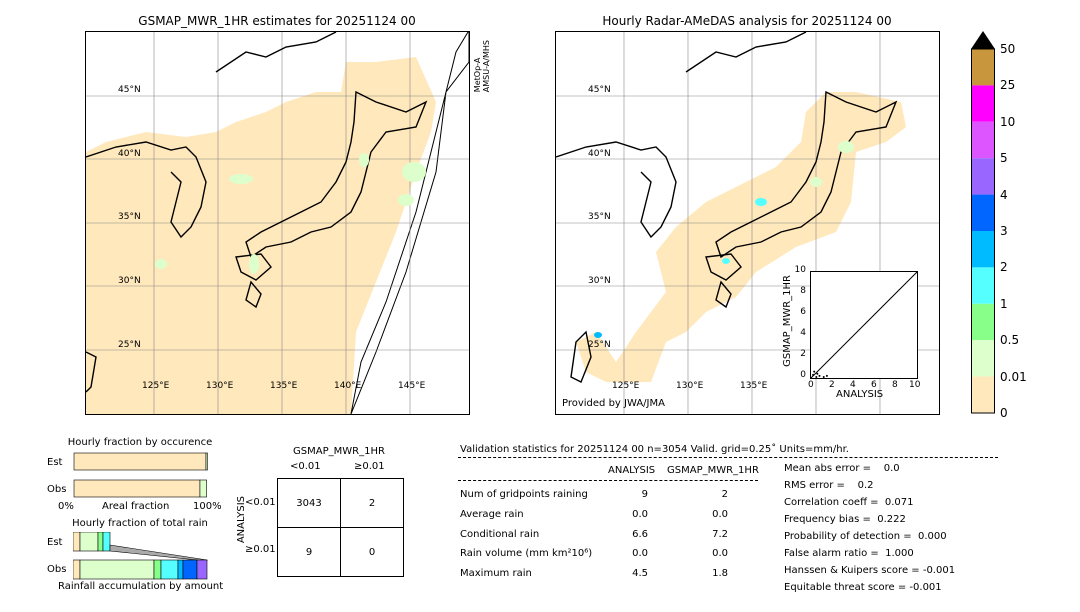 Image resolution: width=1080 pixels, height=612 pixels. I want to click on row-label-average: Average rain, so click(492, 514).